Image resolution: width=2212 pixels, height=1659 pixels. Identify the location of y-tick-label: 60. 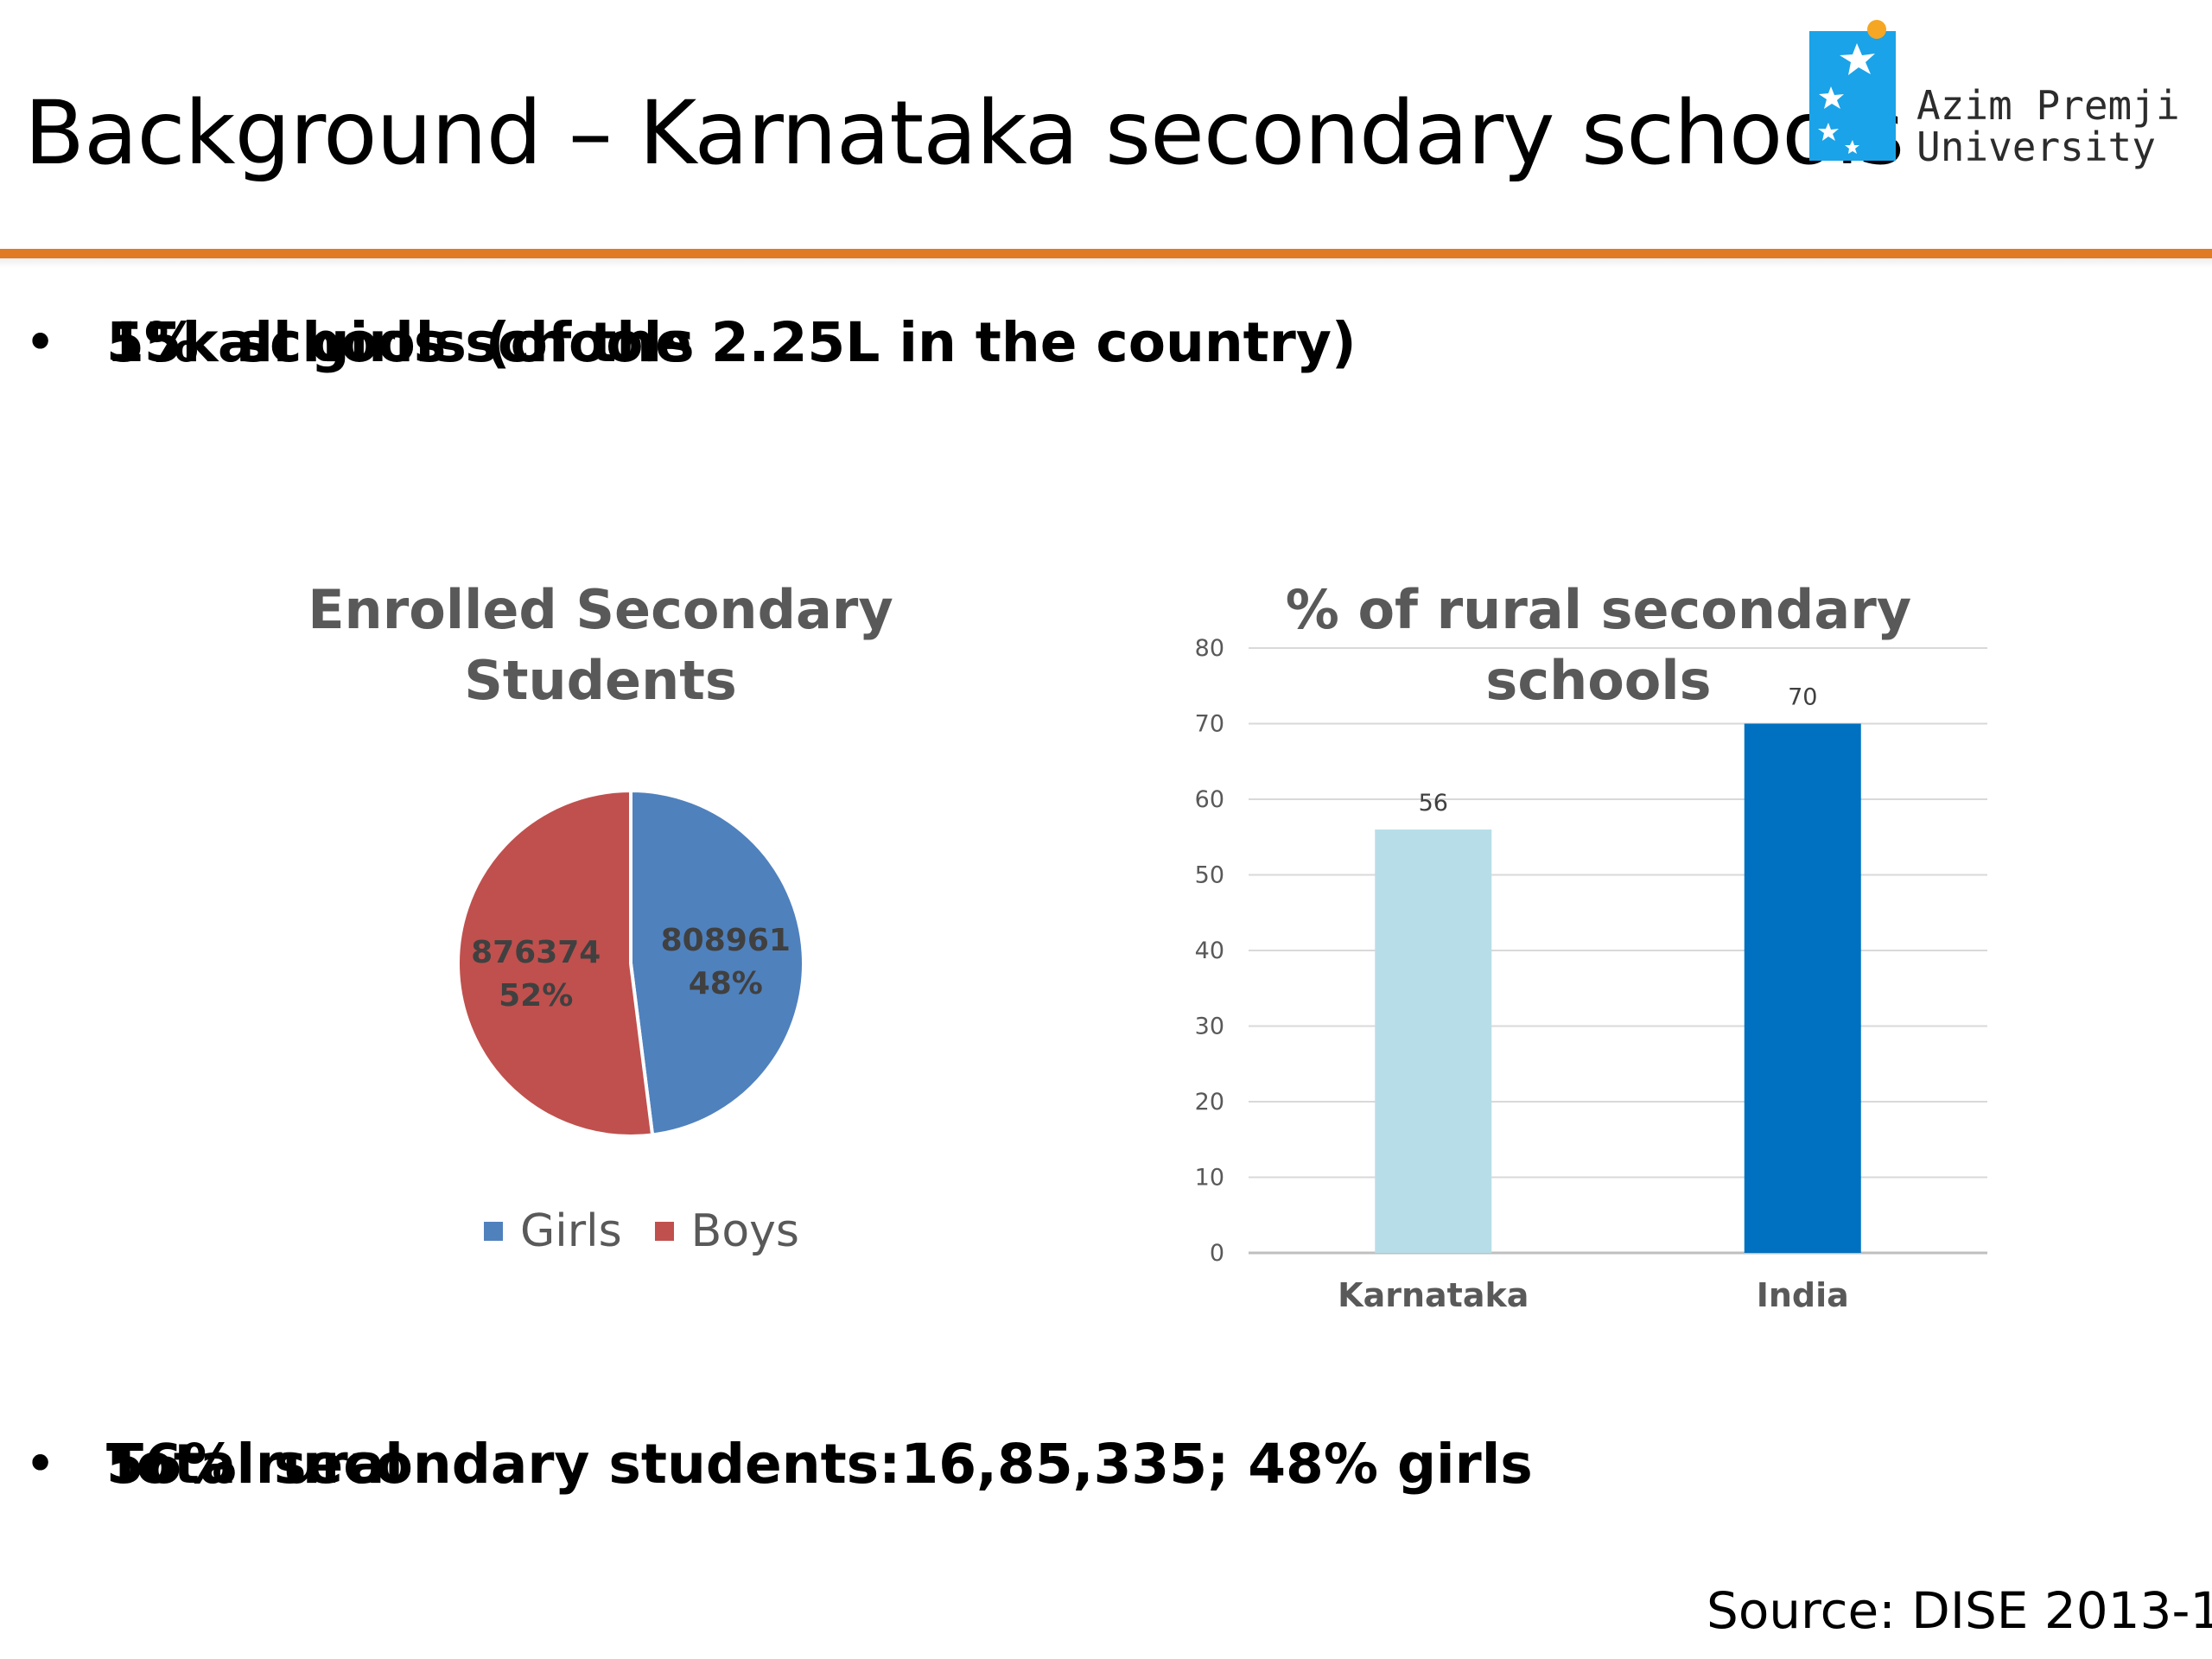
(1209, 799).